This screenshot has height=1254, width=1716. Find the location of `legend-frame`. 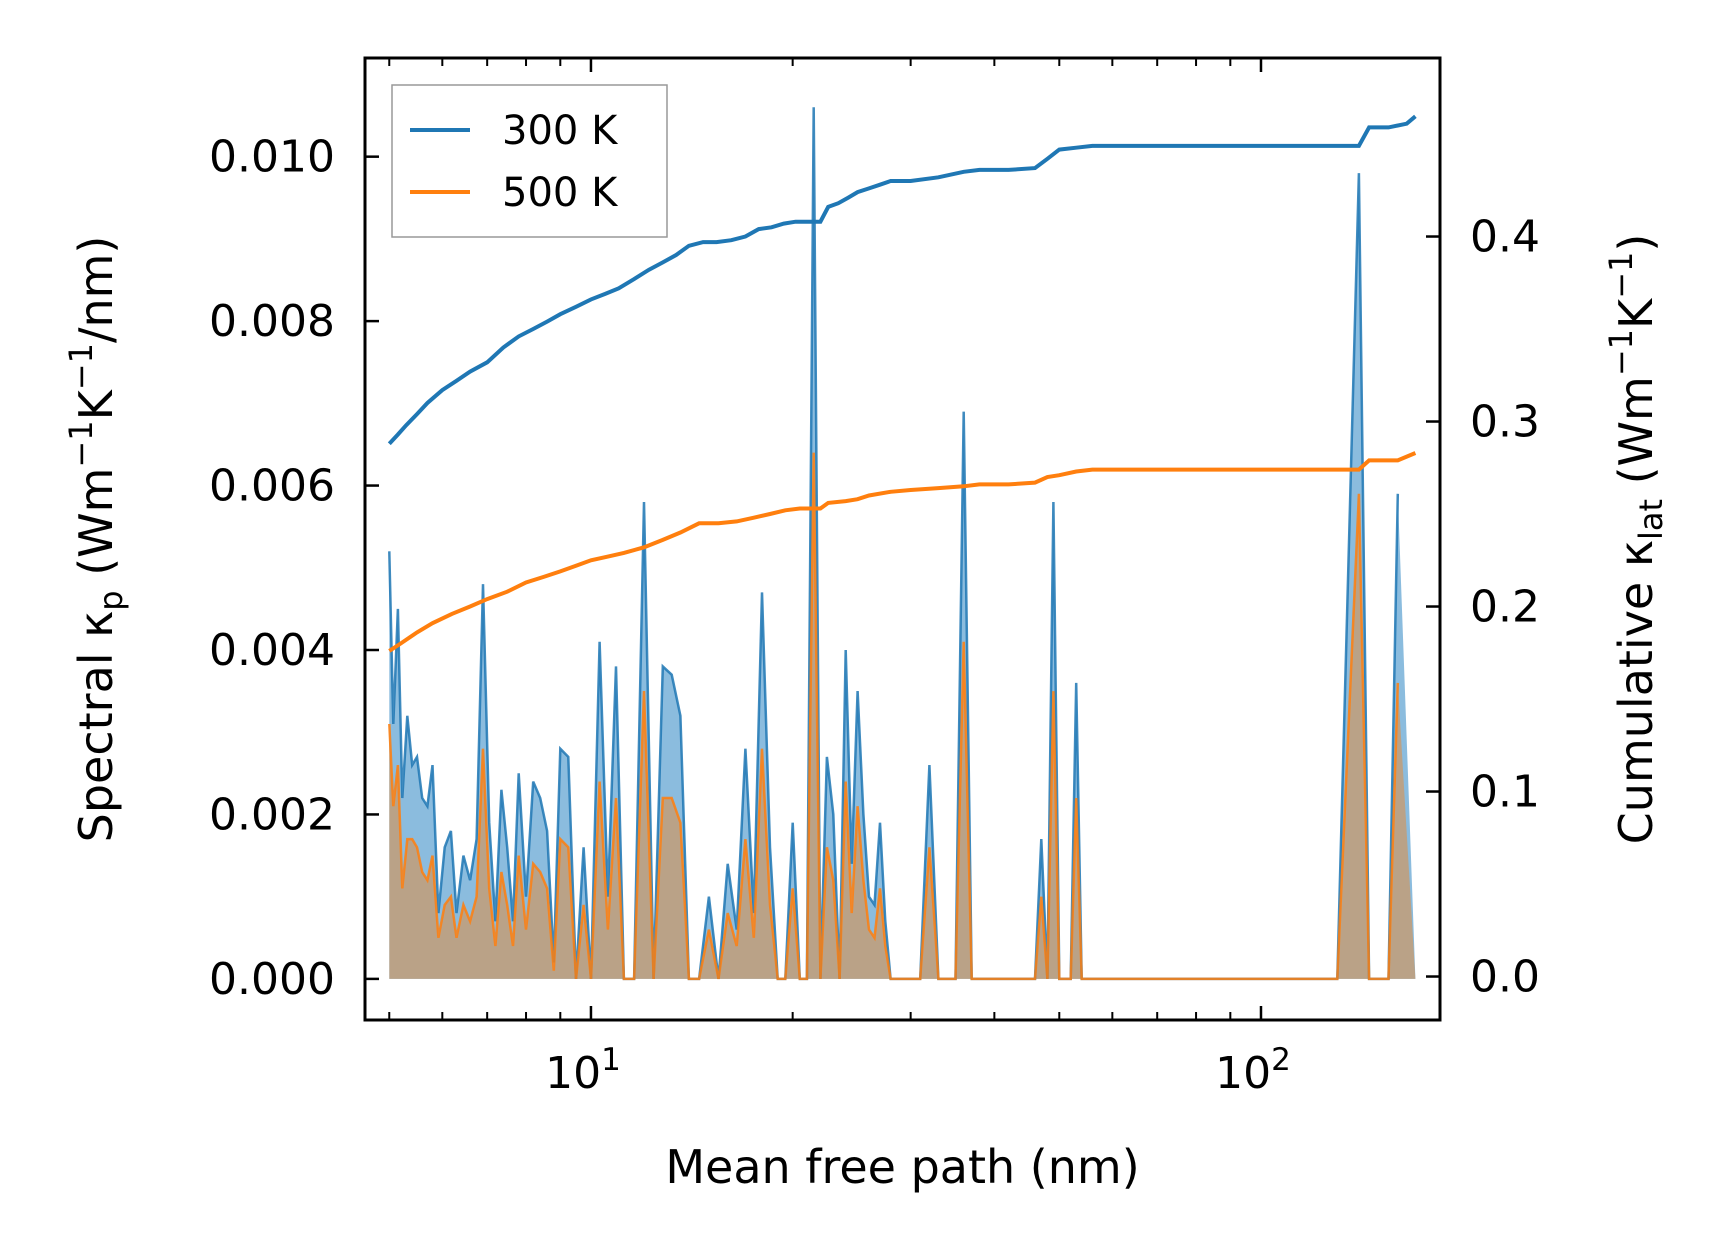

legend-frame is located at coordinates (529, 161).